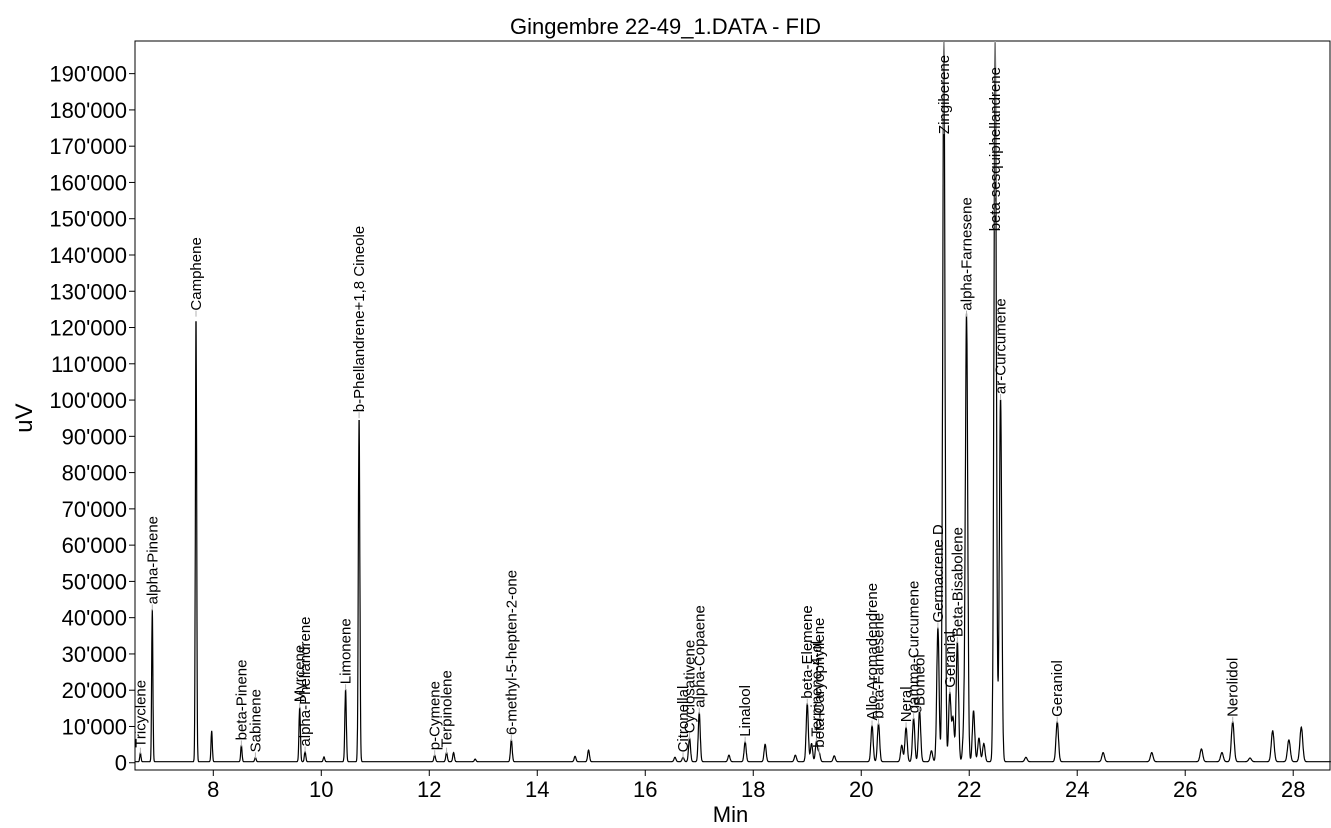 The image size is (1331, 828). I want to click on x-tick-label: 8, so click(213, 789).